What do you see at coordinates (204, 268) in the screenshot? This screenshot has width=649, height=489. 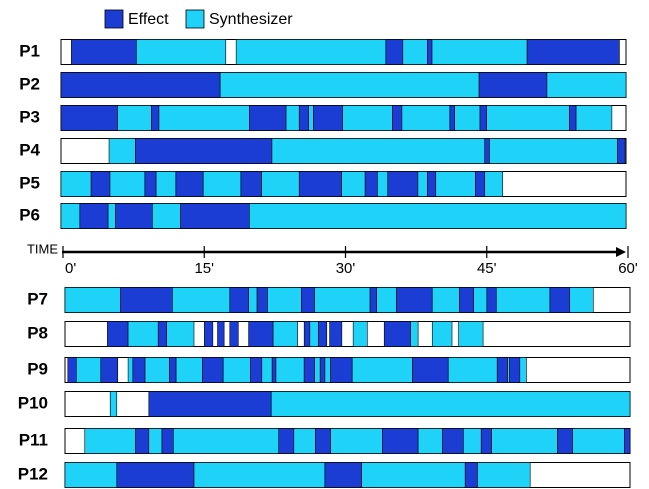 I see `tick-label: 15'` at bounding box center [204, 268].